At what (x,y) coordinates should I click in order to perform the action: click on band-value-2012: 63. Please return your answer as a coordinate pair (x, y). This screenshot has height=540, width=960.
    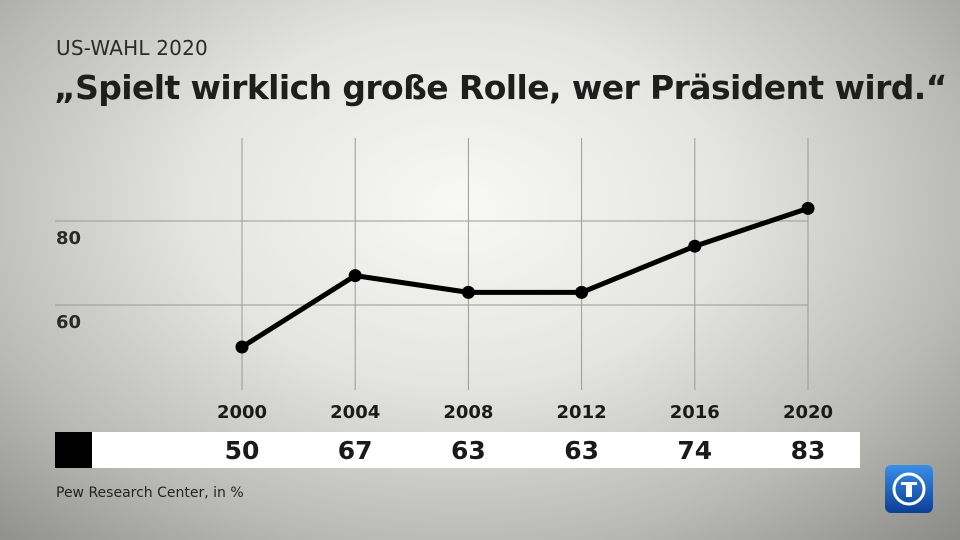
    Looking at the image, I should click on (581, 450).